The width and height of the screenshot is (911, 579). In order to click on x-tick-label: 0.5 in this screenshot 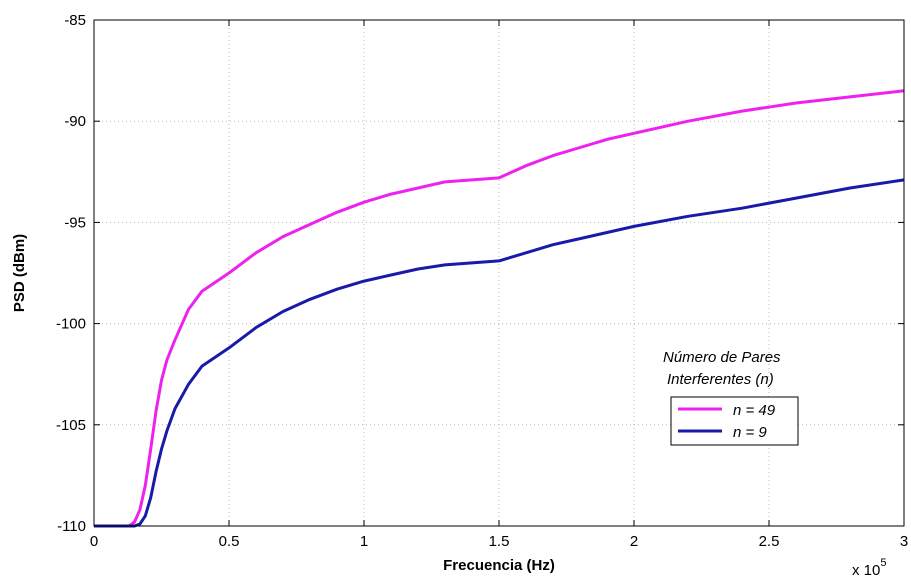, I will do `click(229, 541)`.